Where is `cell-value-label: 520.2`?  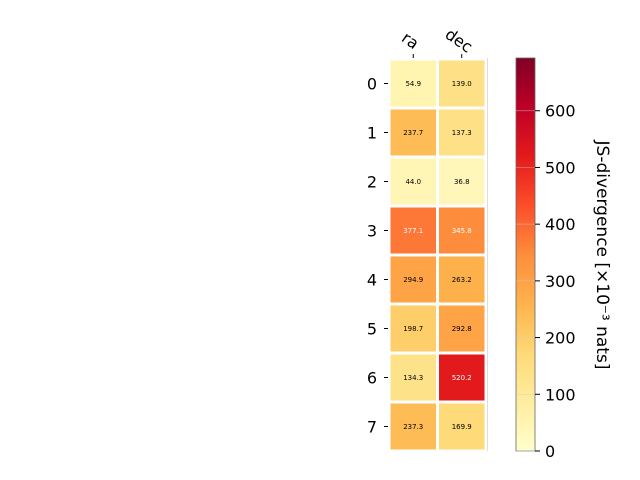
cell-value-label: 520.2 is located at coordinates (462, 378).